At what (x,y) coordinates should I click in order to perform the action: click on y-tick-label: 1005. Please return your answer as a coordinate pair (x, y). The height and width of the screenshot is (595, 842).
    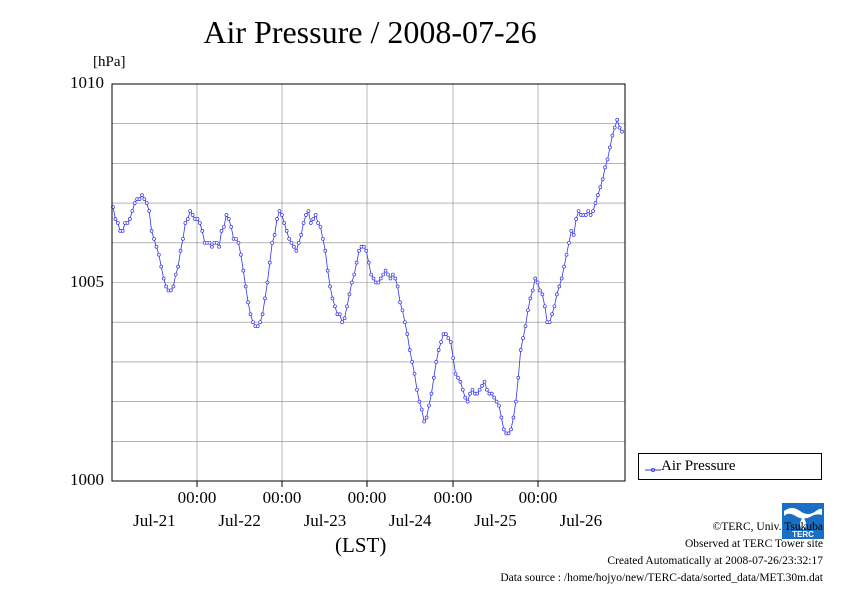
    Looking at the image, I should click on (87, 281).